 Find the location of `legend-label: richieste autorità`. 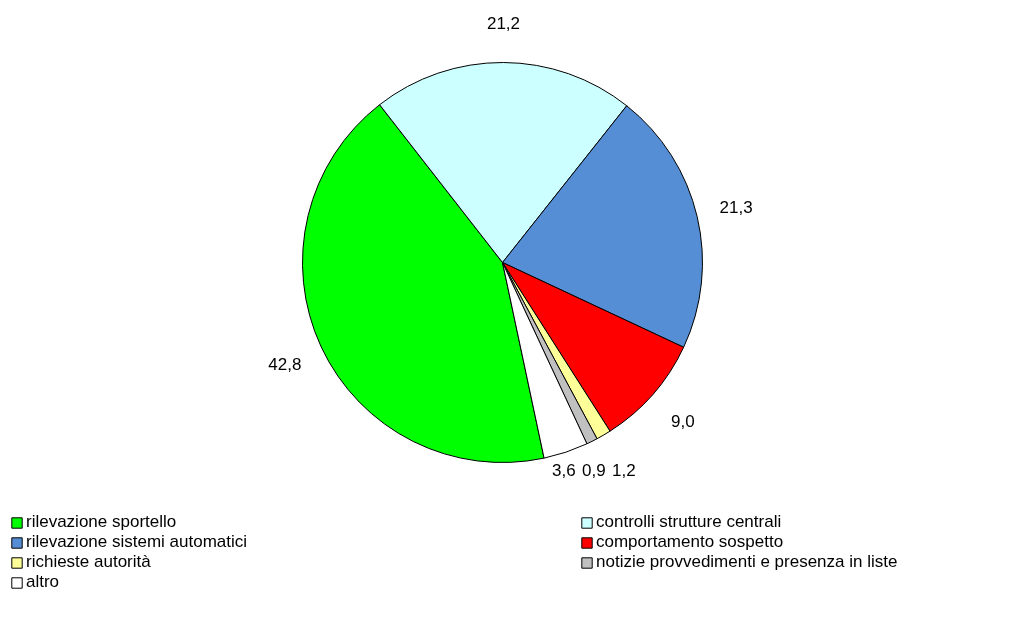

legend-label: richieste autorità is located at coordinates (88, 562).